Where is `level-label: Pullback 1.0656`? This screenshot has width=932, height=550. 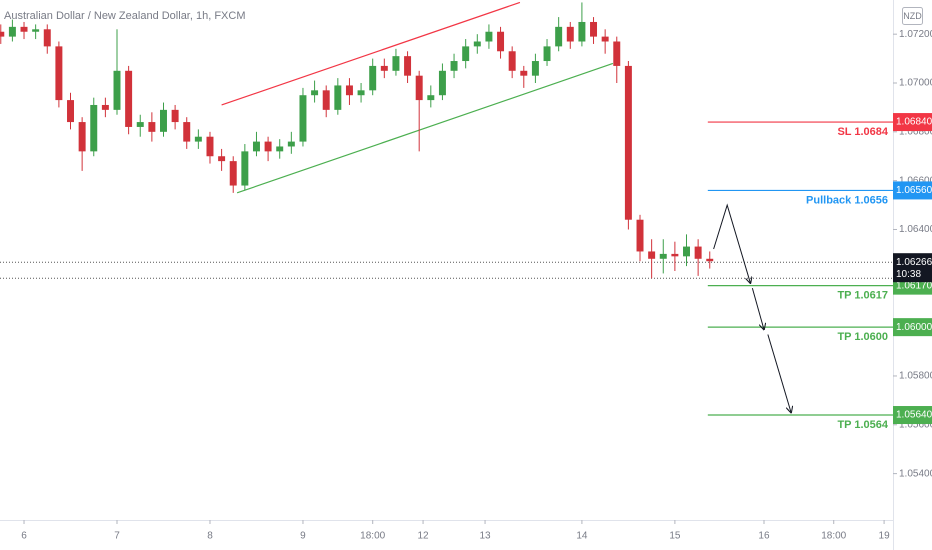
level-label: Pullback 1.0656 is located at coordinates (847, 200).